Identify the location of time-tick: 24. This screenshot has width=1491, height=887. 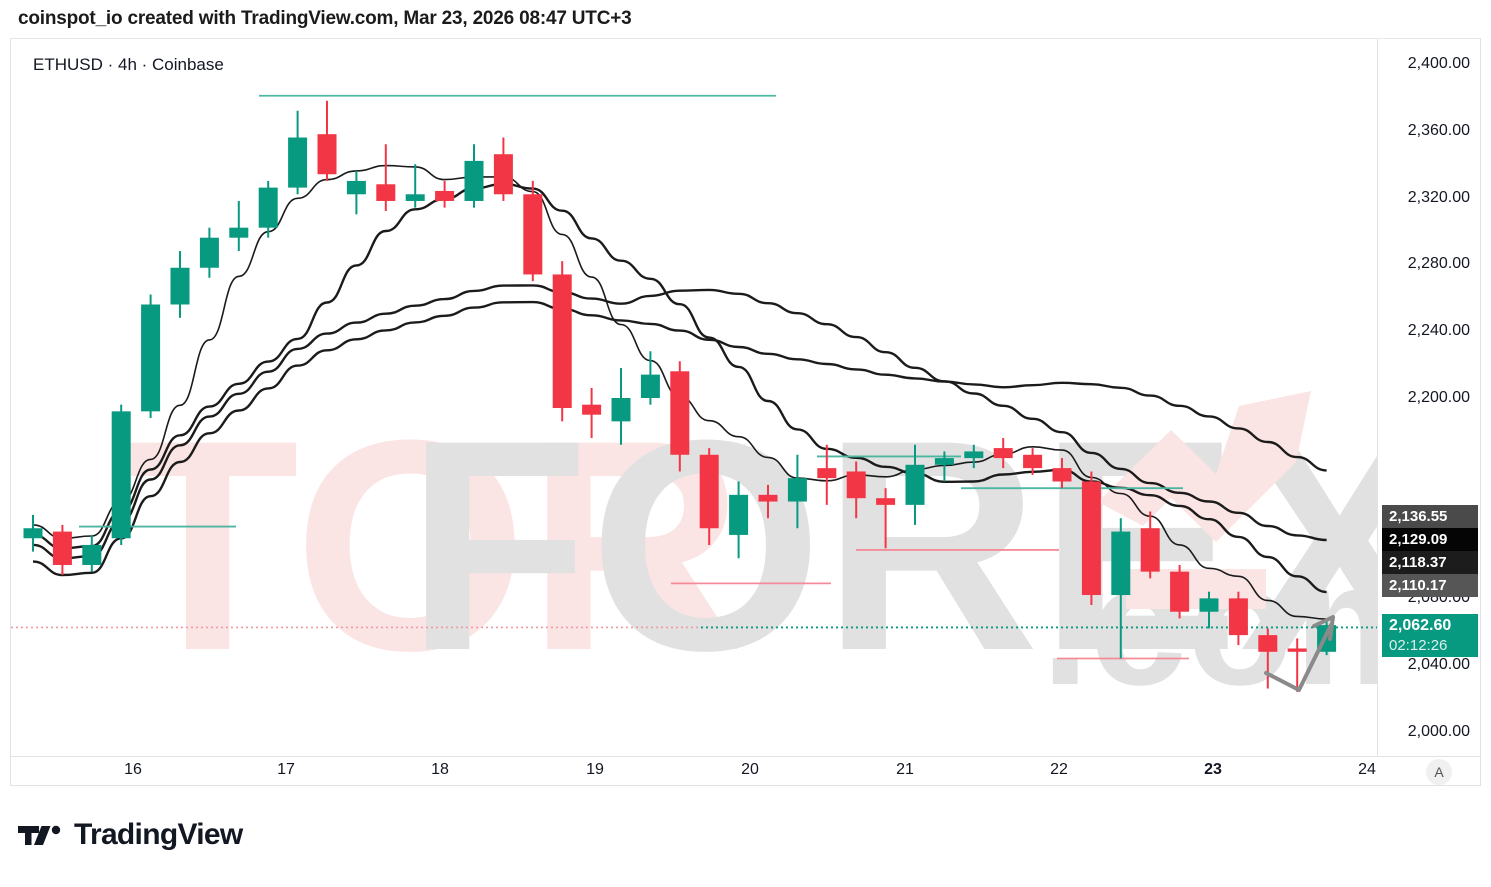
(1367, 769).